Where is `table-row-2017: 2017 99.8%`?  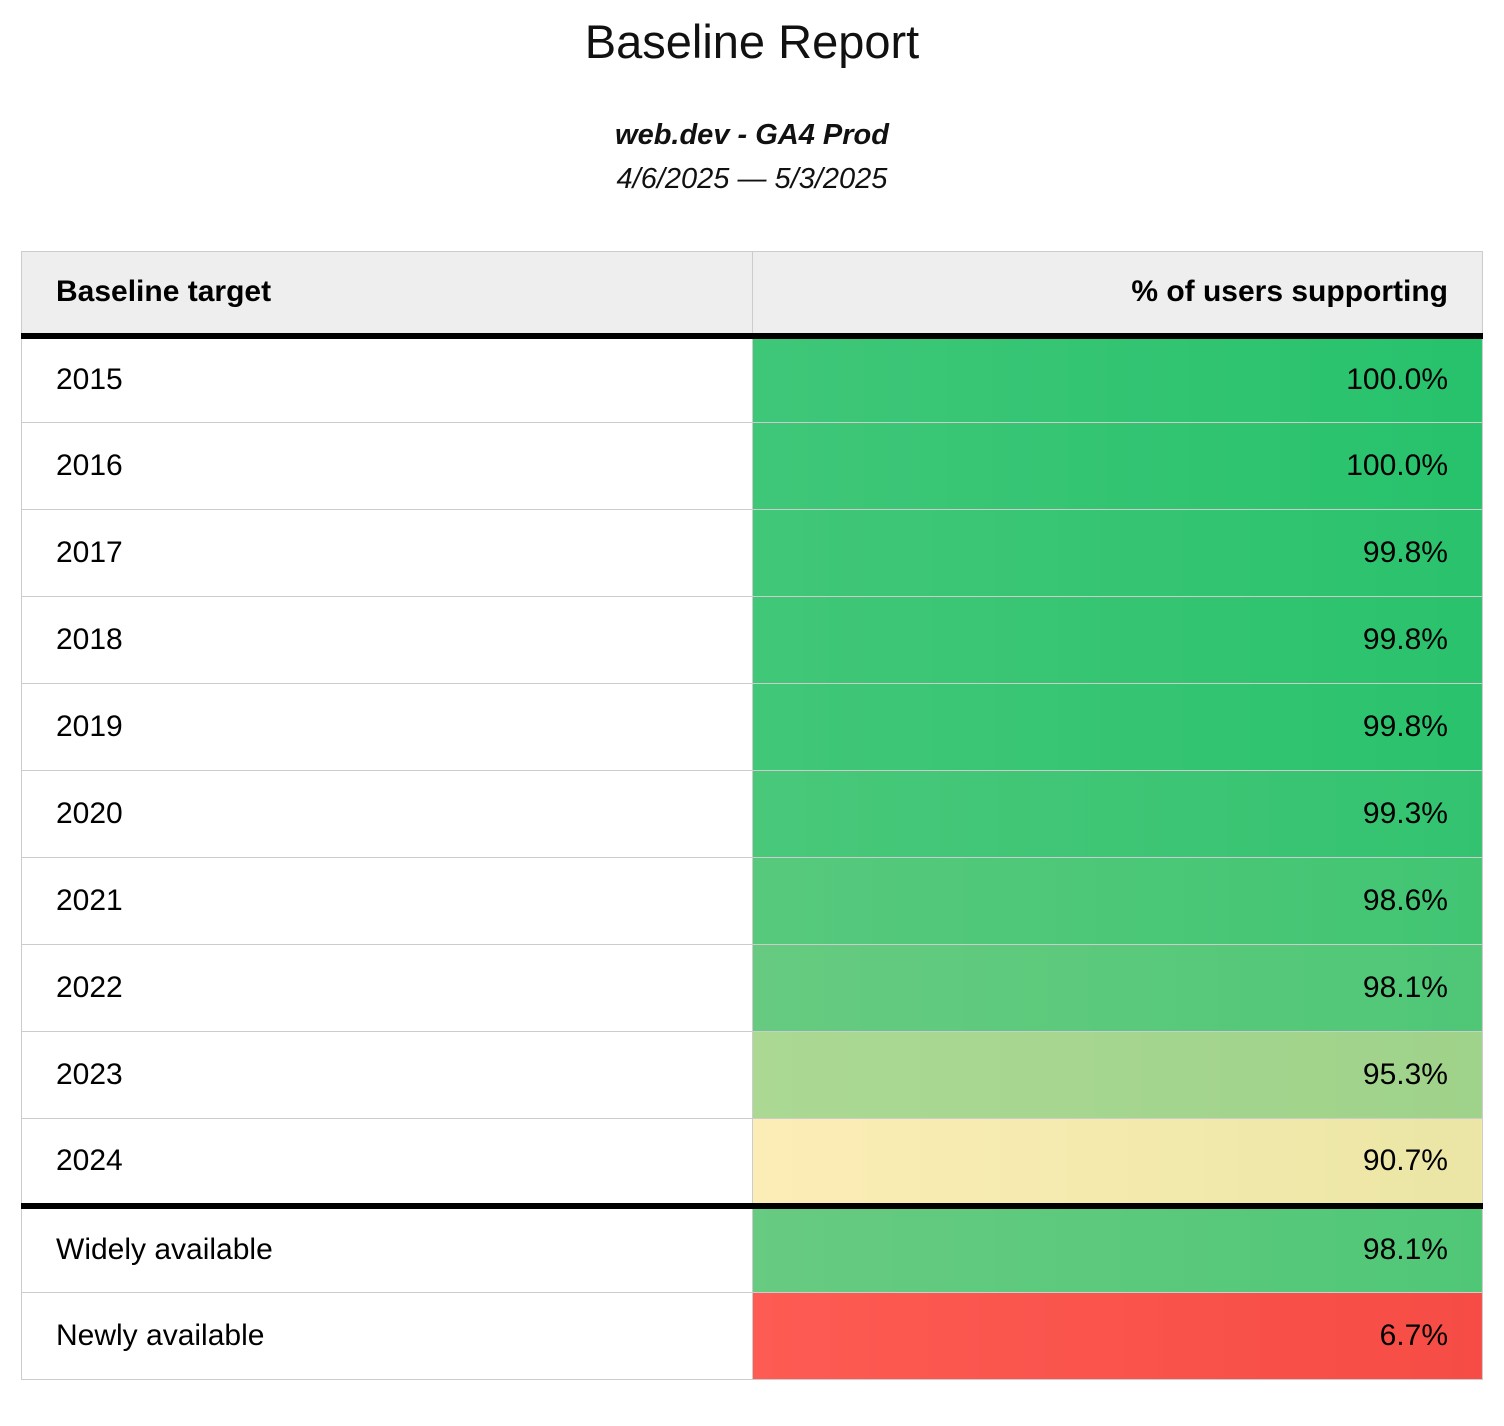 table-row-2017: 2017 99.8% is located at coordinates (752, 553).